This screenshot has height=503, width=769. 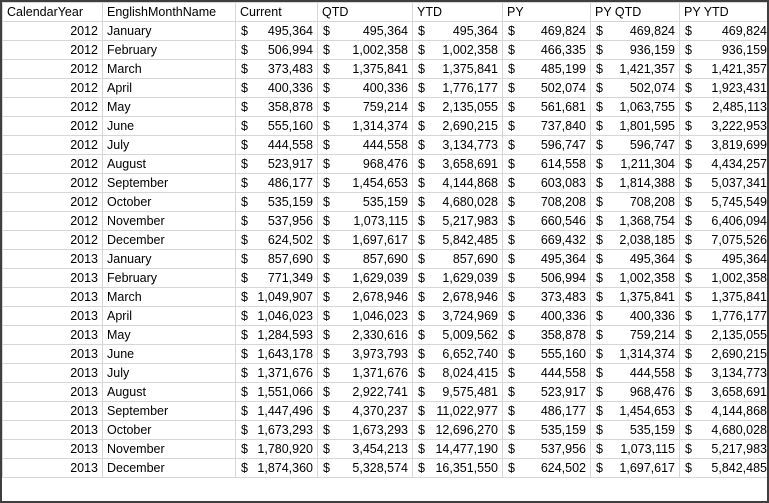 What do you see at coordinates (365, 259) in the screenshot?
I see `qtd-cell: $857,690` at bounding box center [365, 259].